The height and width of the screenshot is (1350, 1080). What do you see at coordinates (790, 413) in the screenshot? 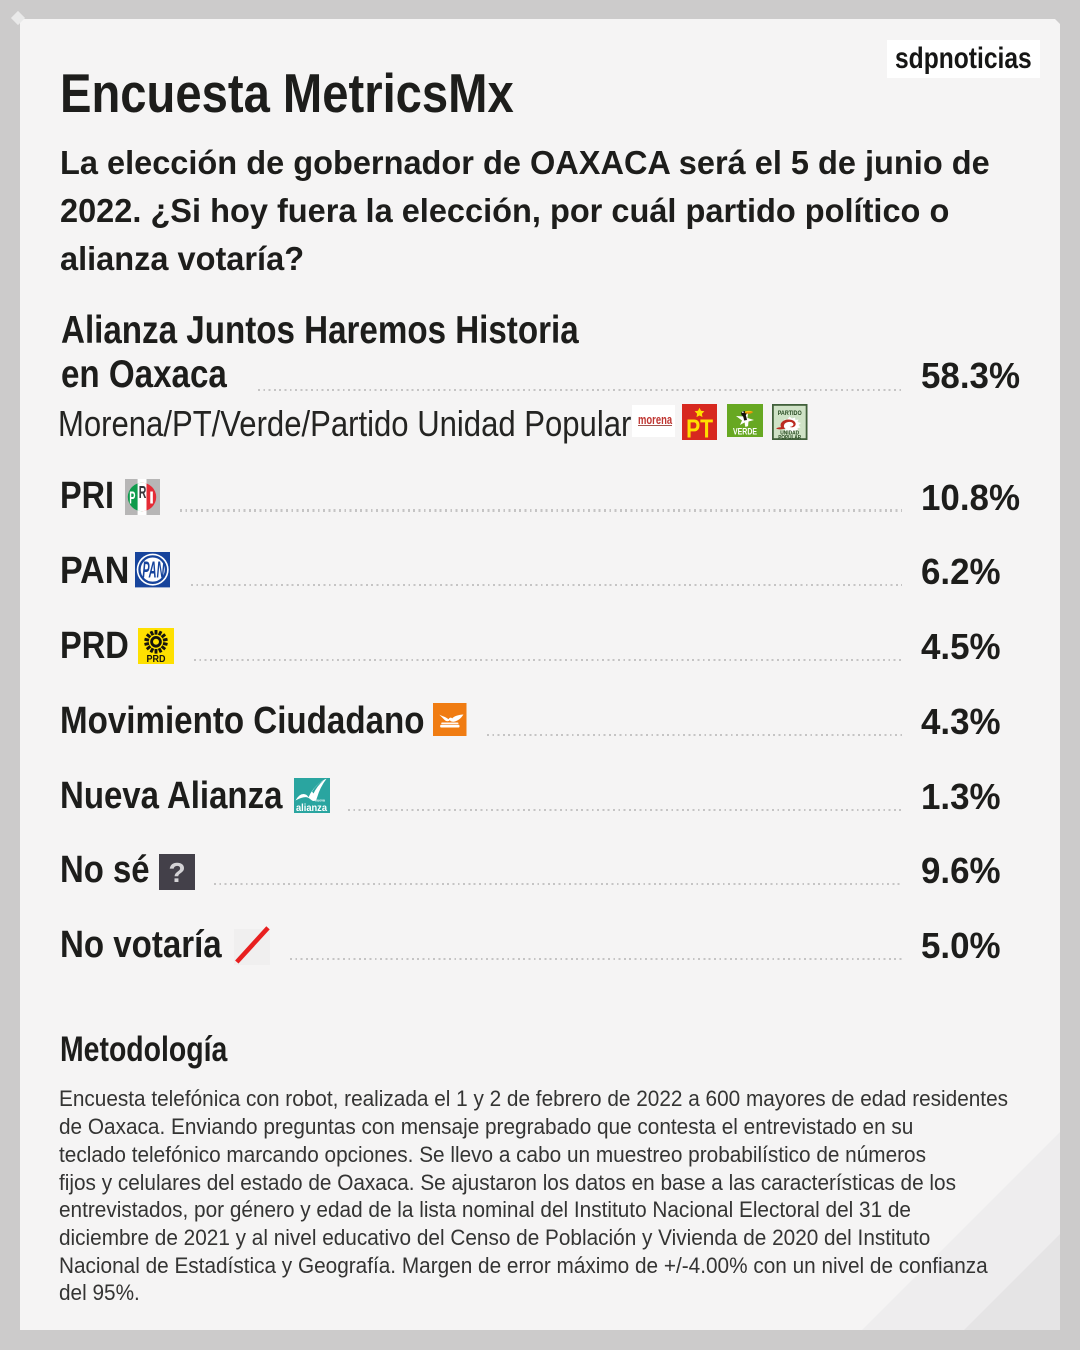
I see `svg-text: PARTIDO` at bounding box center [790, 413].